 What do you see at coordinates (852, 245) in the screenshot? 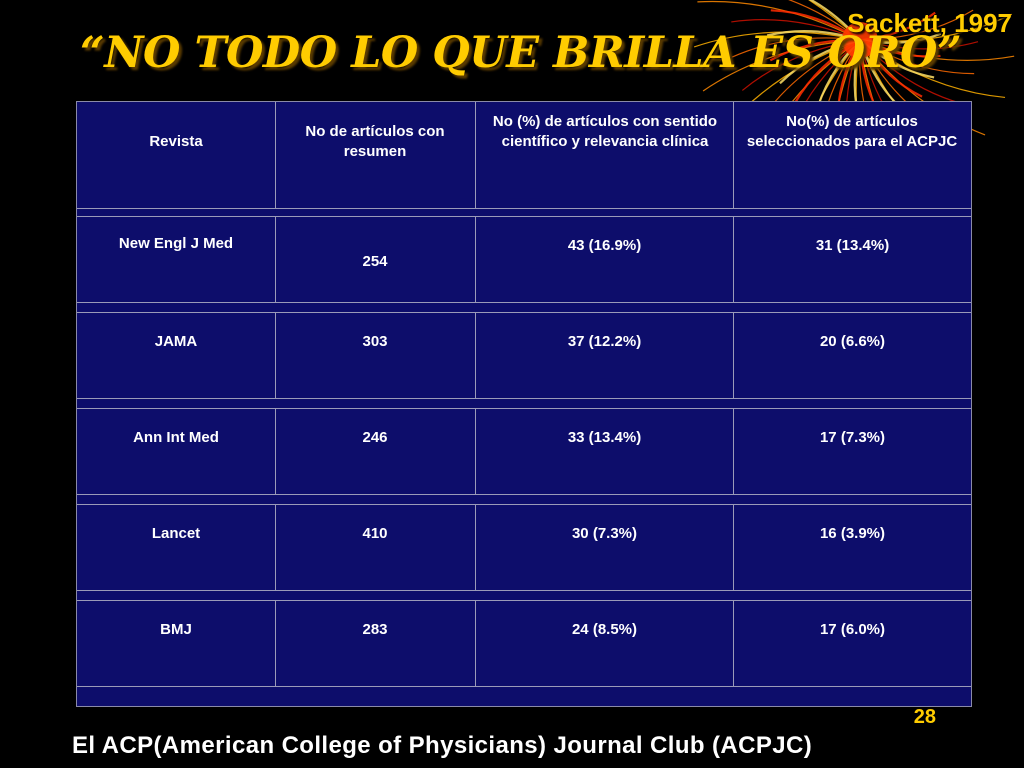
I see `cell-selected: 31 (13.4%)` at bounding box center [852, 245].